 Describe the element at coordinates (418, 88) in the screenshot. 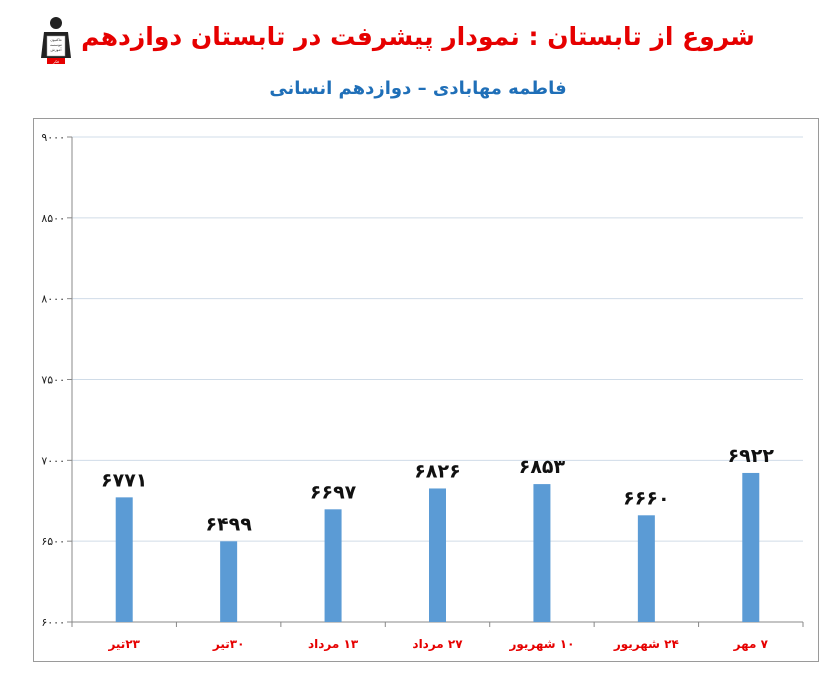

I see `page-subtitle: فاطمه مهابادی – دوازدهم انسانی` at that location.